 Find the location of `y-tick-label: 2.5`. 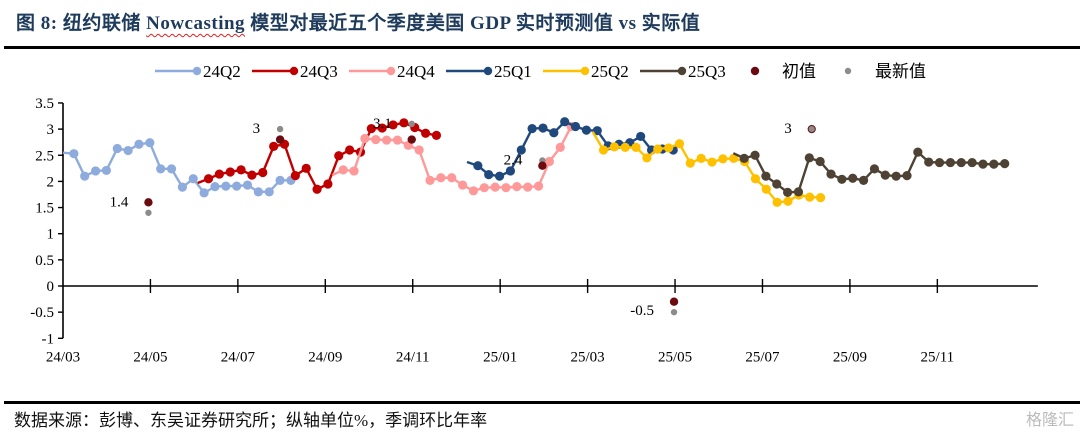

y-tick-label: 2.5 is located at coordinates (44, 156).